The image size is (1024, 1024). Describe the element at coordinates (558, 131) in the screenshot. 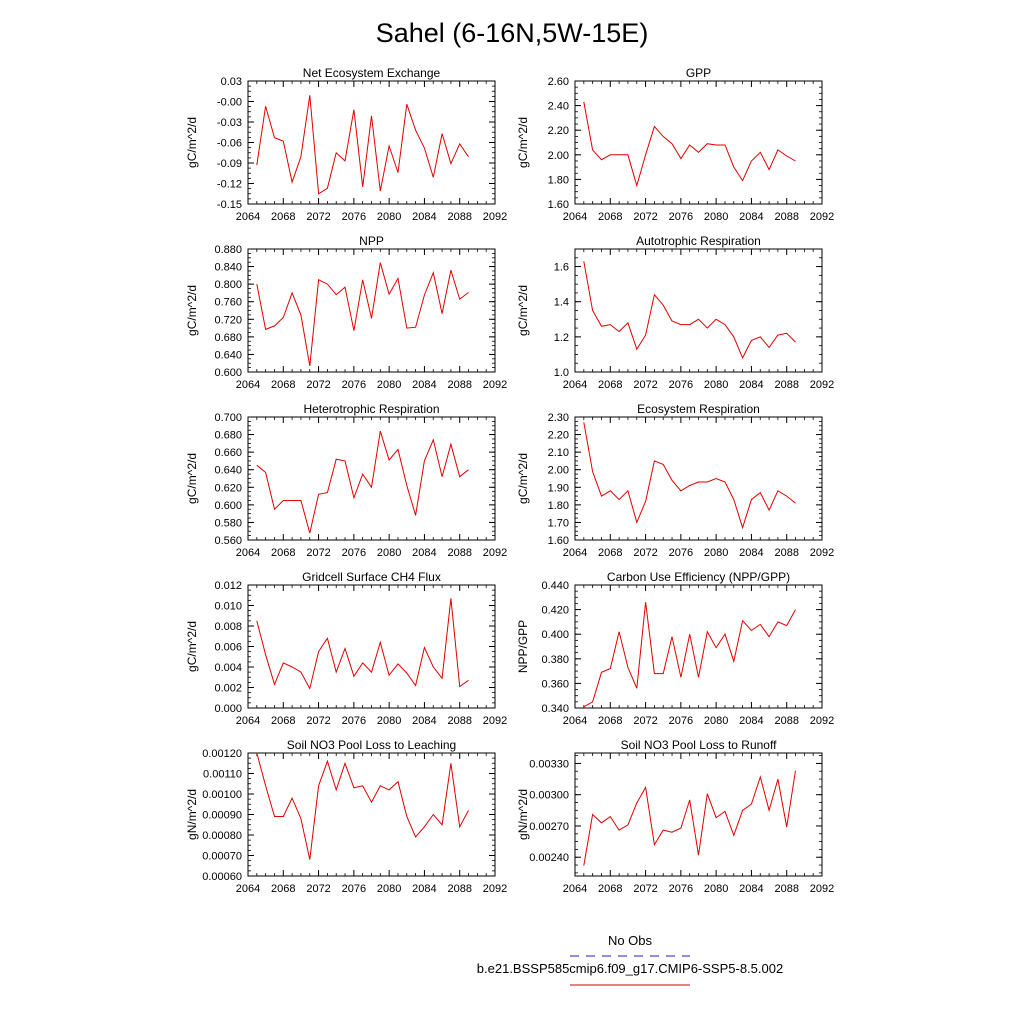

I see `y-tick-label: 2.20` at that location.